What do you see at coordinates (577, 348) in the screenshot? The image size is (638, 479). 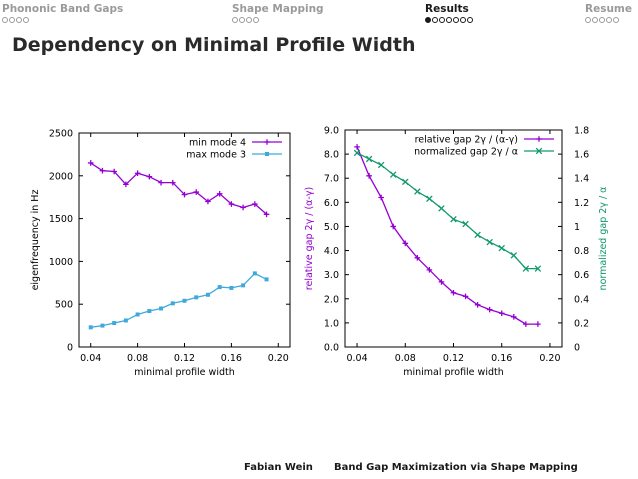 I see `y2-tick-label: 0` at bounding box center [577, 348].